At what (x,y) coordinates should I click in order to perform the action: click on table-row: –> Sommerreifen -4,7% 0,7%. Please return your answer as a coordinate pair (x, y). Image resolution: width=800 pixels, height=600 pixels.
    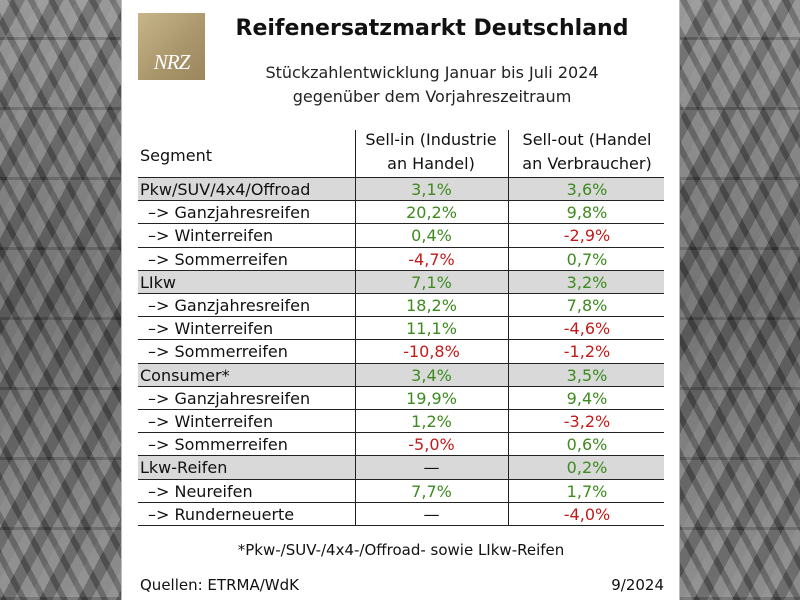
    Looking at the image, I should click on (401, 259).